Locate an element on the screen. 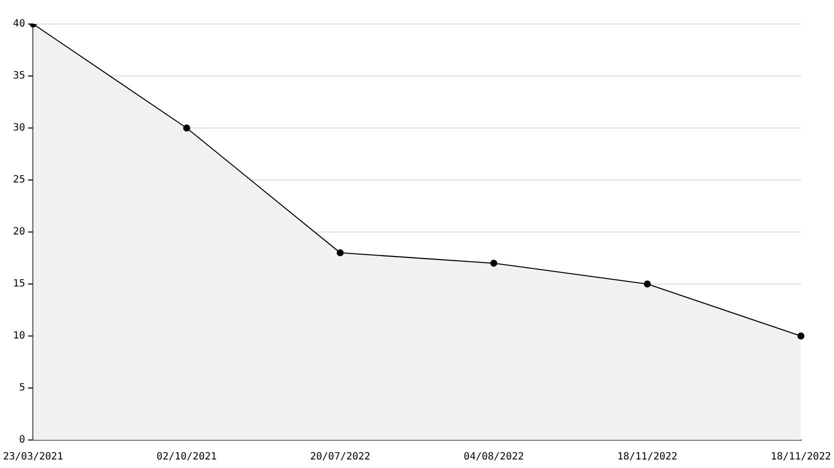 The image size is (834, 468). y-tick-label: 5 is located at coordinates (22, 388).